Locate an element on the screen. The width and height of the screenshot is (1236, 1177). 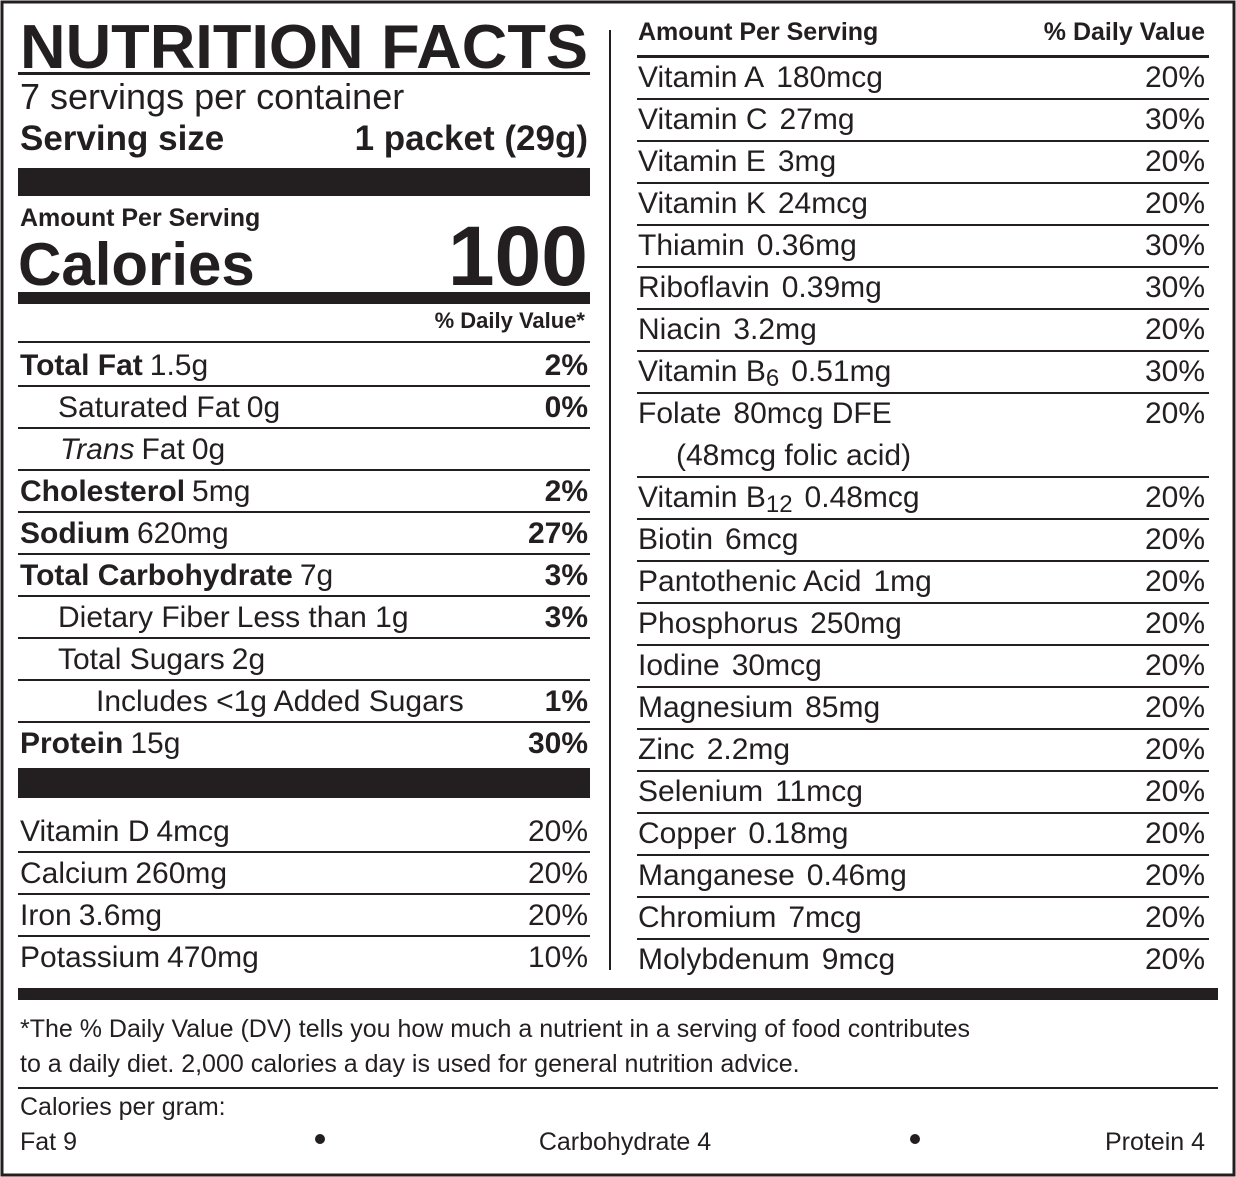
micronutrient-amount: 0.48mcg is located at coordinates (862, 497).